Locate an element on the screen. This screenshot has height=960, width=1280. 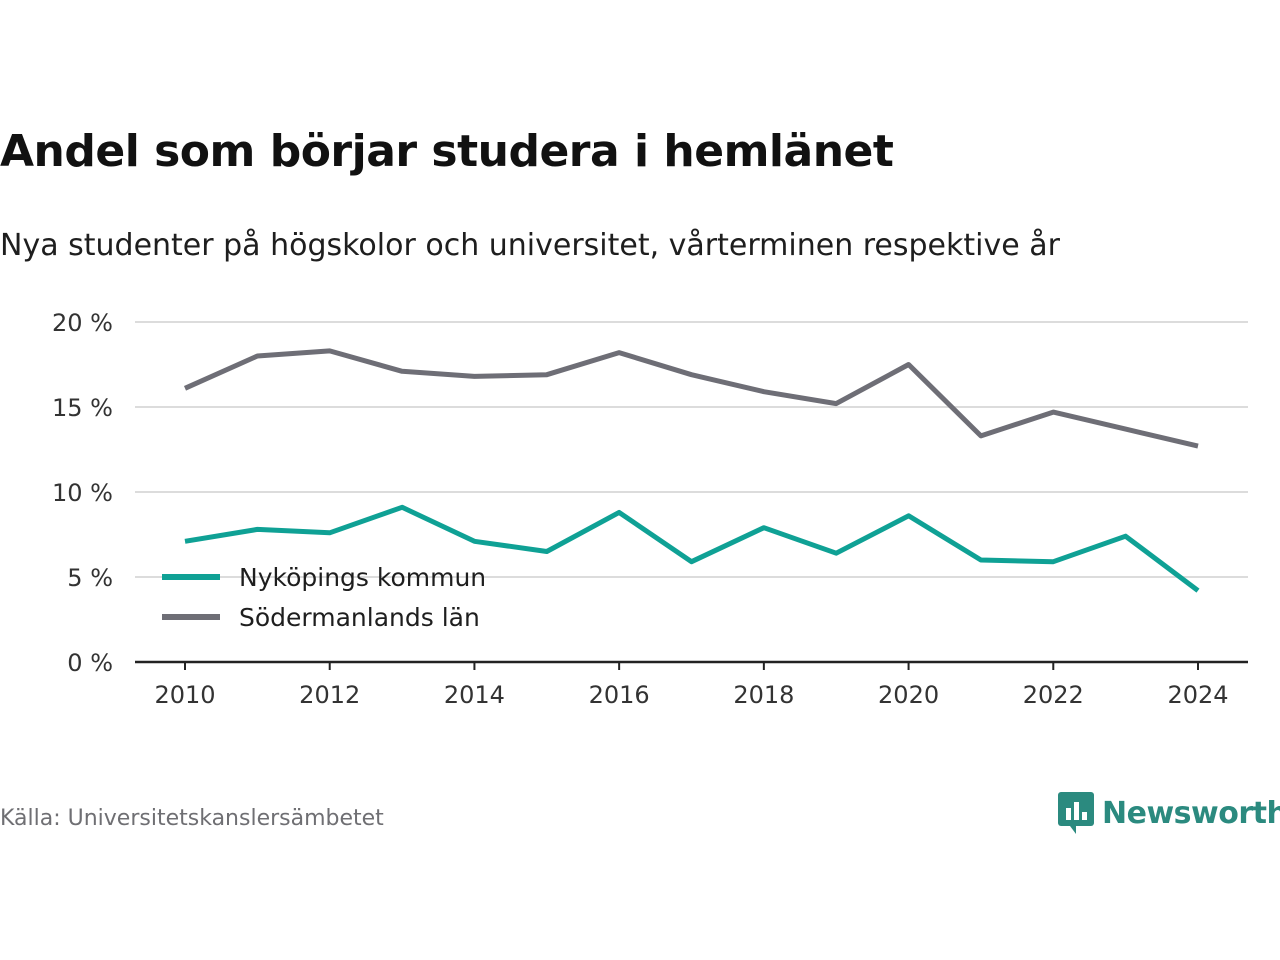
y-tick-label: 5 % is located at coordinates (90, 578).